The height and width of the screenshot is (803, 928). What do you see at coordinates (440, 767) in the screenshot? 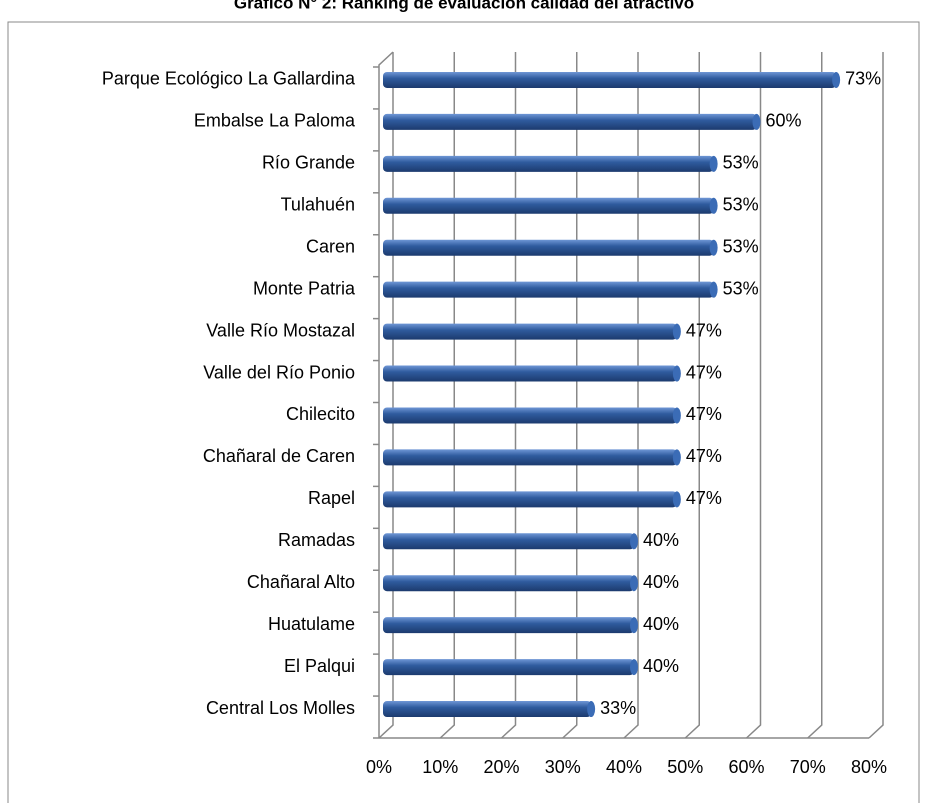
I see `x-tick-label: 10%` at bounding box center [440, 767].